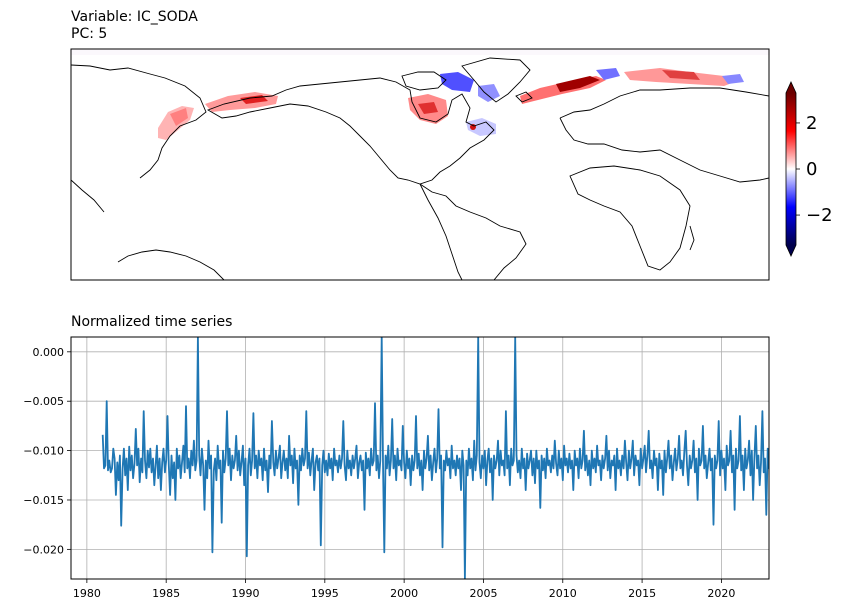  Describe the element at coordinates (428, 108) in the screenshot. I see `anomaly-hudson-core` at that location.